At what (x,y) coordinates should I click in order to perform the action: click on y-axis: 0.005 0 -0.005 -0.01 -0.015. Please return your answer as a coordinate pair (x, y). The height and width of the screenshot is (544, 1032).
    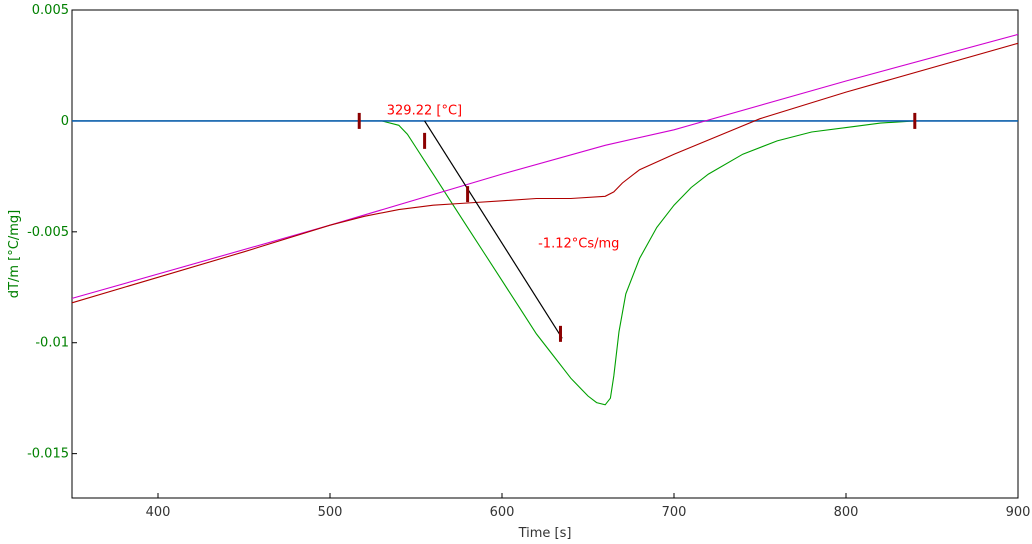
    Looking at the image, I should click on (52, 232).